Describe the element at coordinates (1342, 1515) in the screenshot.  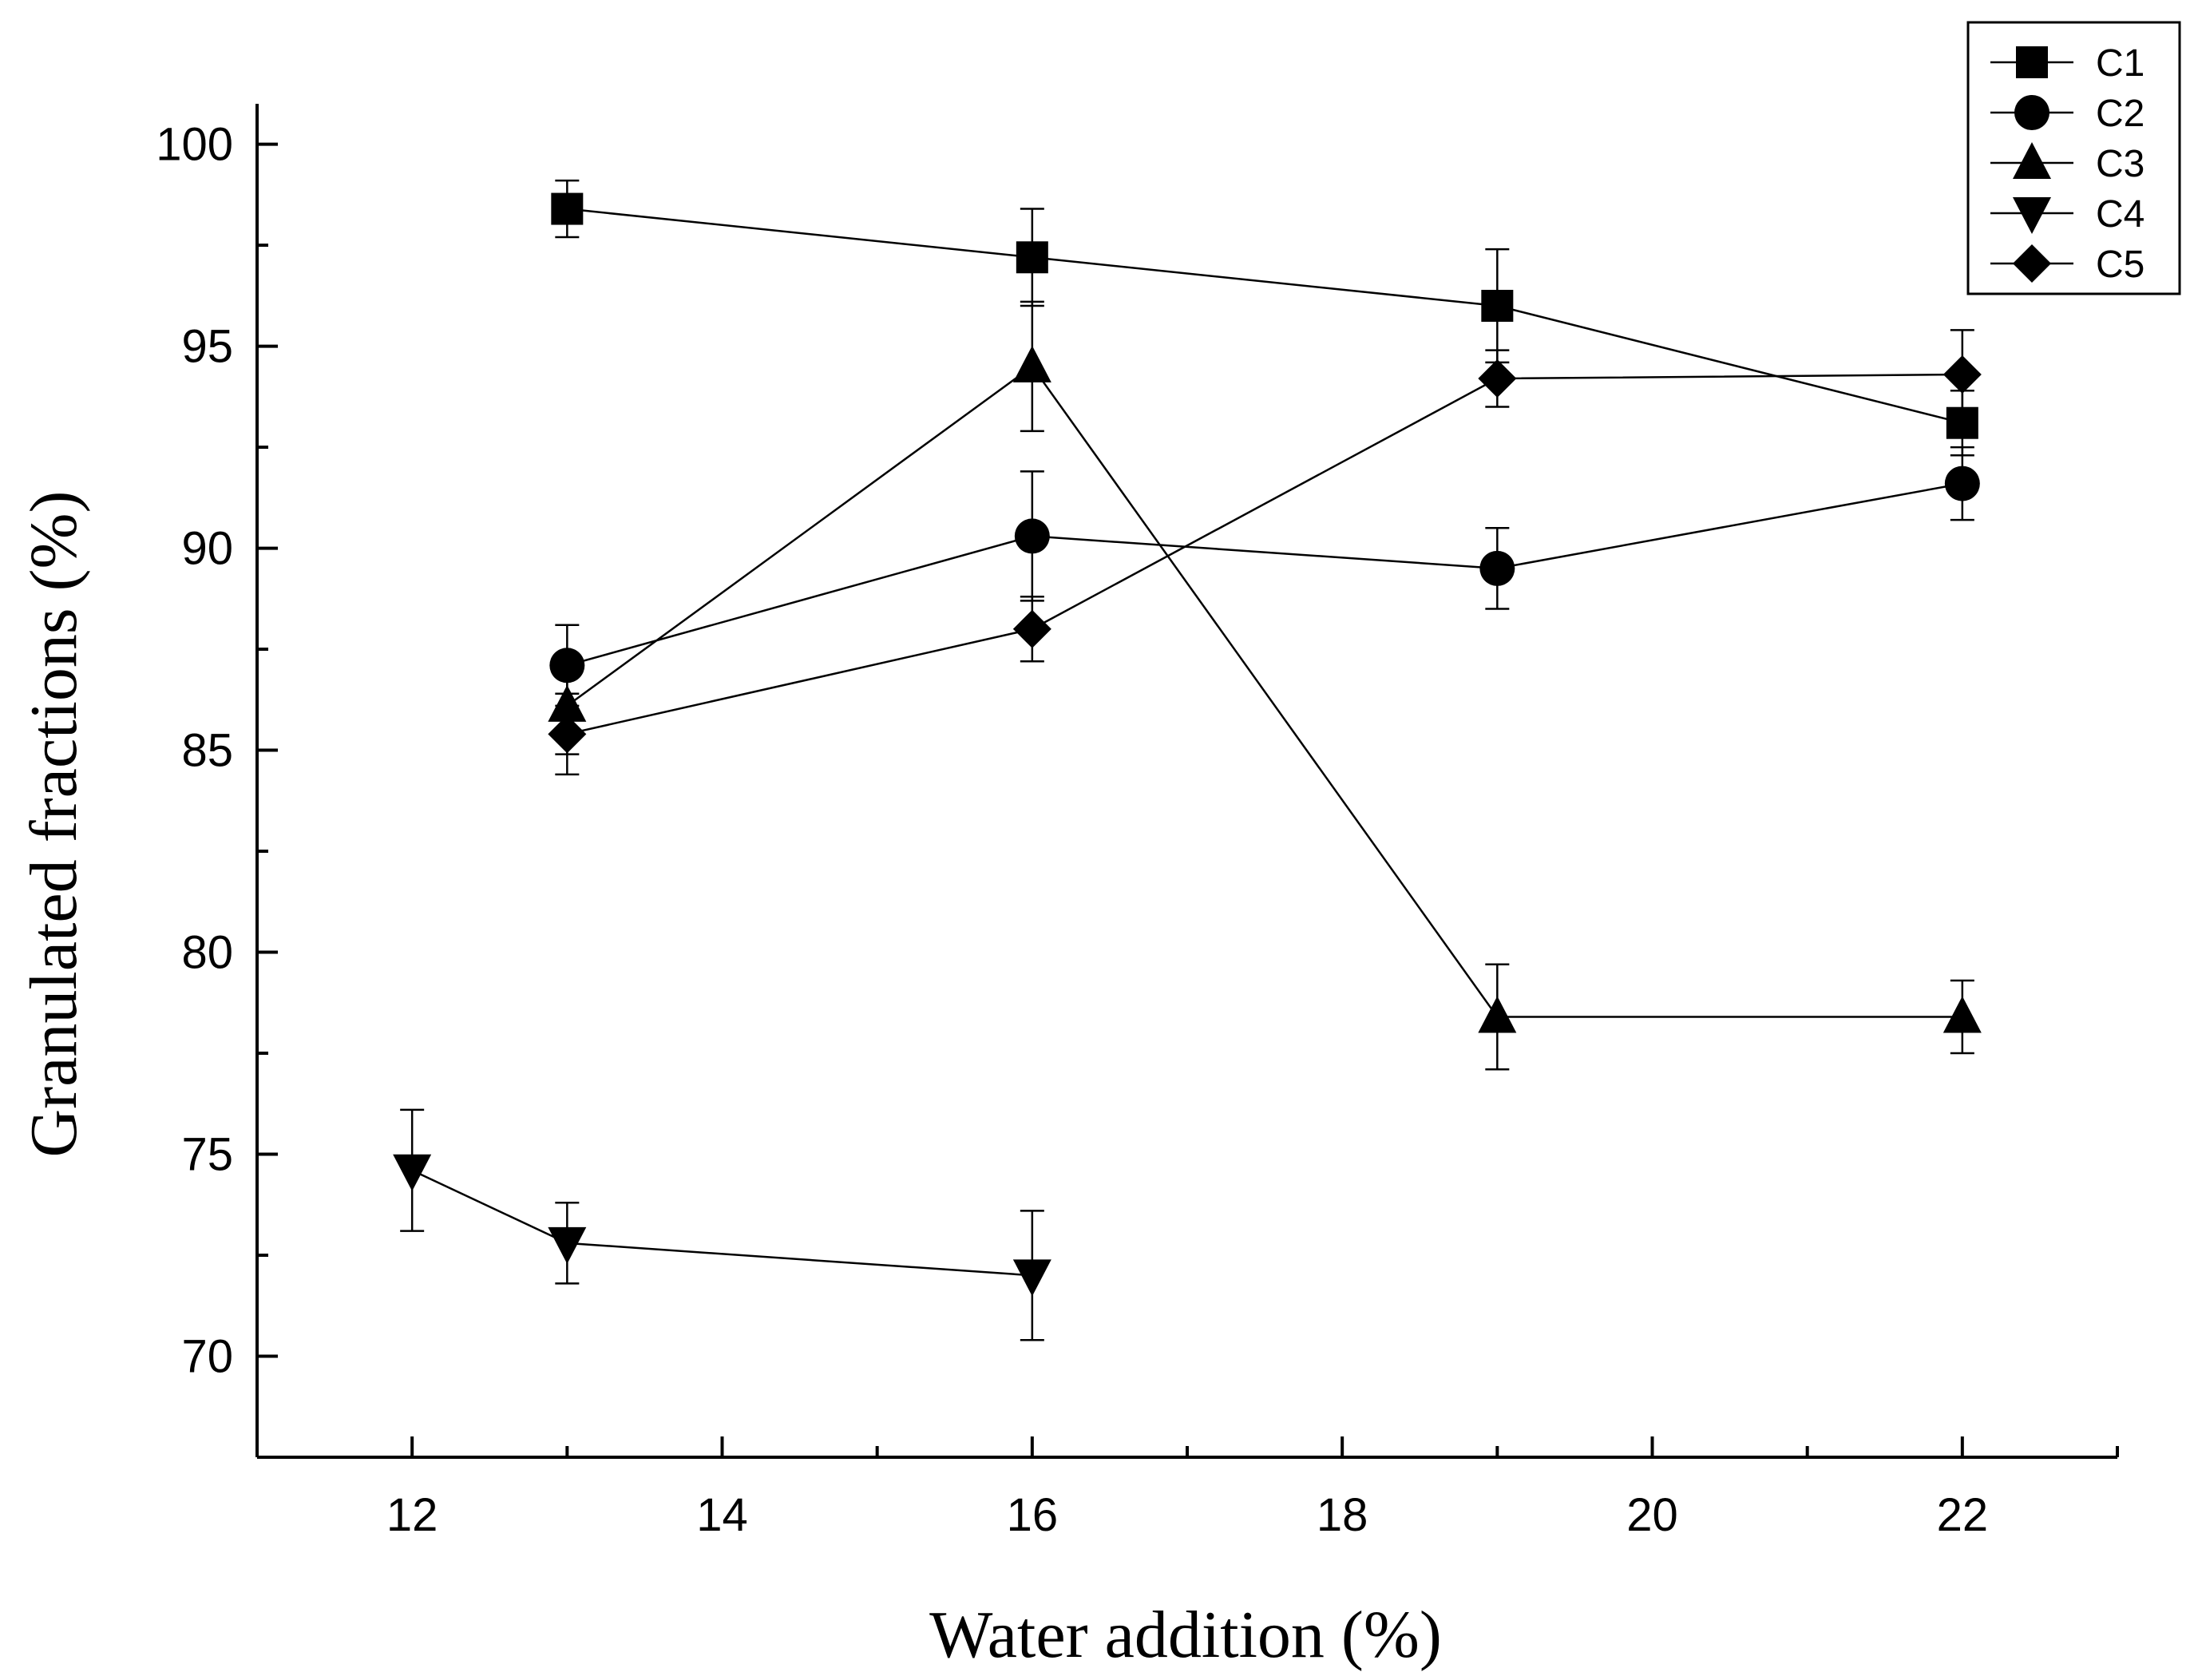
I see `x-tick-label-18: 18` at that location.